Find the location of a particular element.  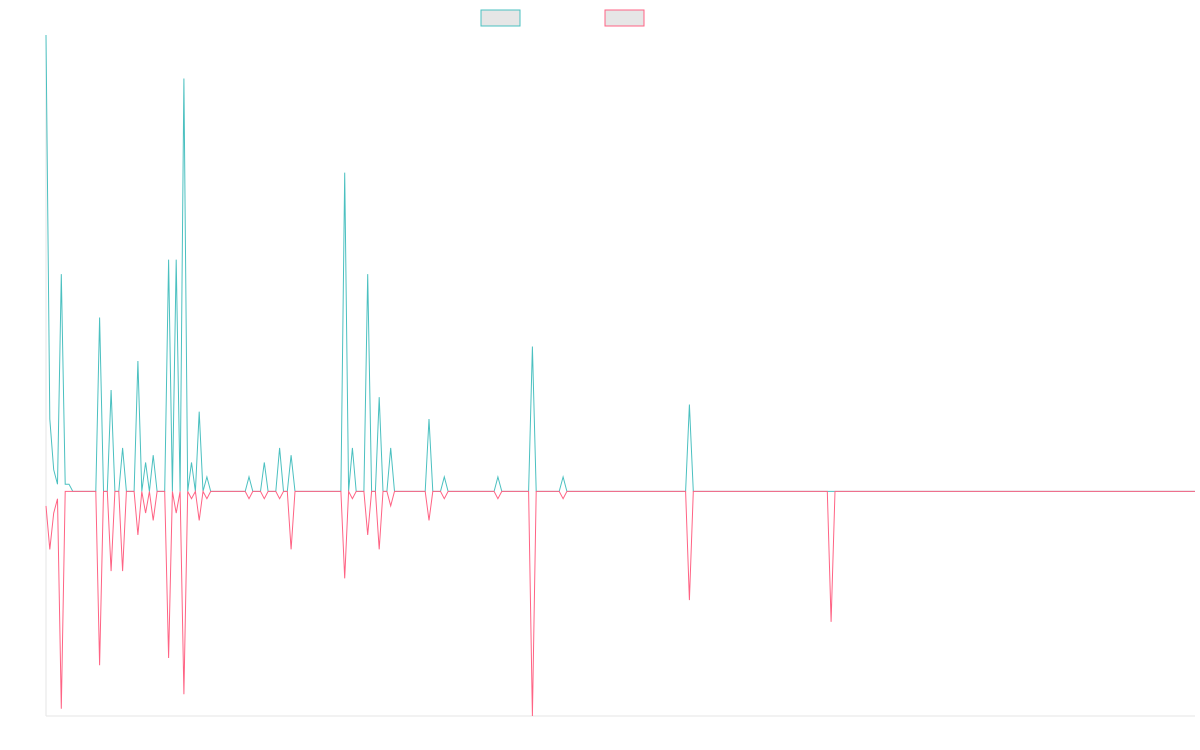

legend-swatch-series-b is located at coordinates (624, 18).